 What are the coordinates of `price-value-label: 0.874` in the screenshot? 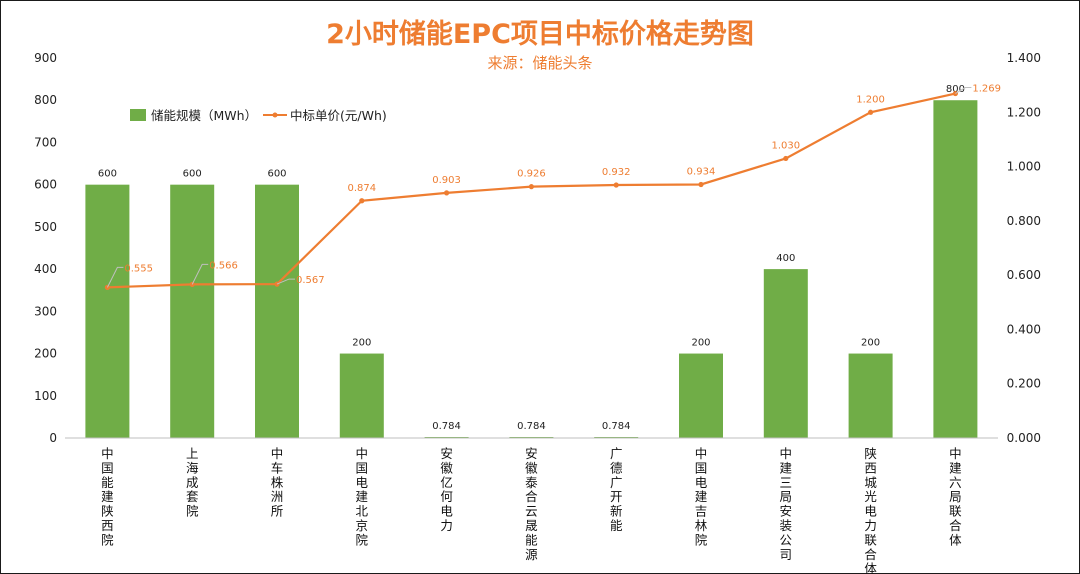 It's located at (361, 188).